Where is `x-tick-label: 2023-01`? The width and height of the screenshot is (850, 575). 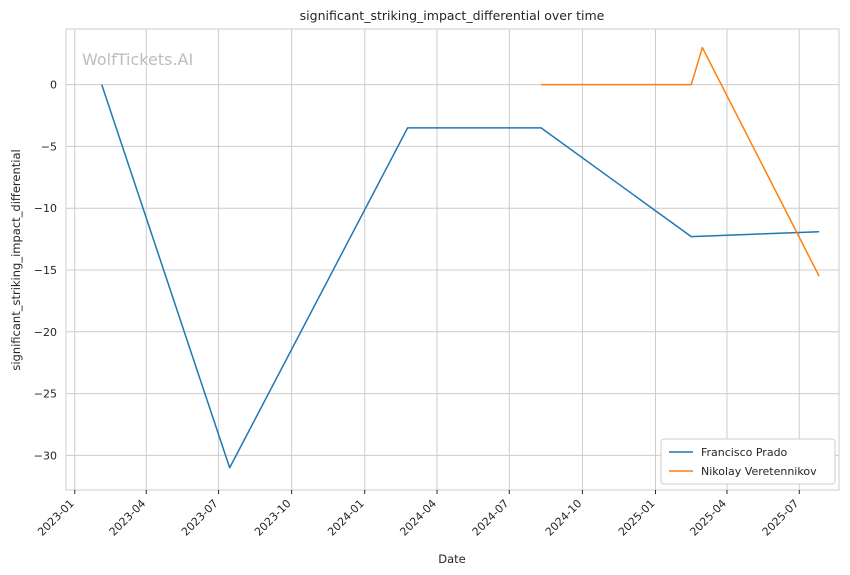
x-tick-label: 2023-01 is located at coordinates (56, 518).